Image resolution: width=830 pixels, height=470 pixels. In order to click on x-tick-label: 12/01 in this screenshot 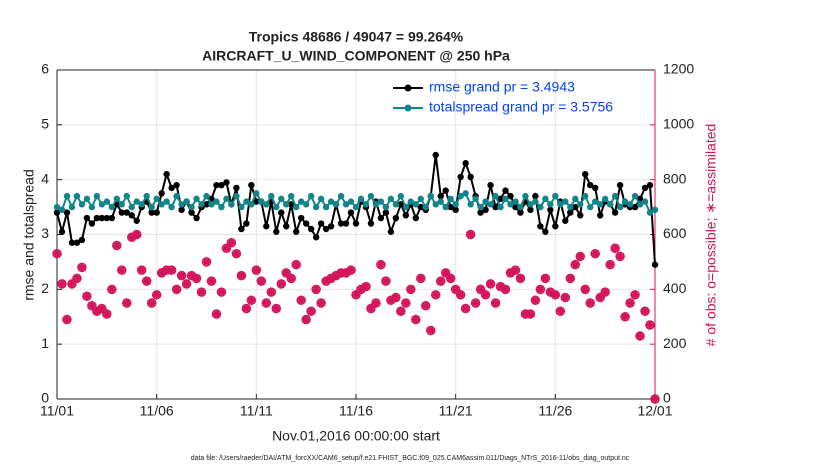, I will do `click(654, 411)`.